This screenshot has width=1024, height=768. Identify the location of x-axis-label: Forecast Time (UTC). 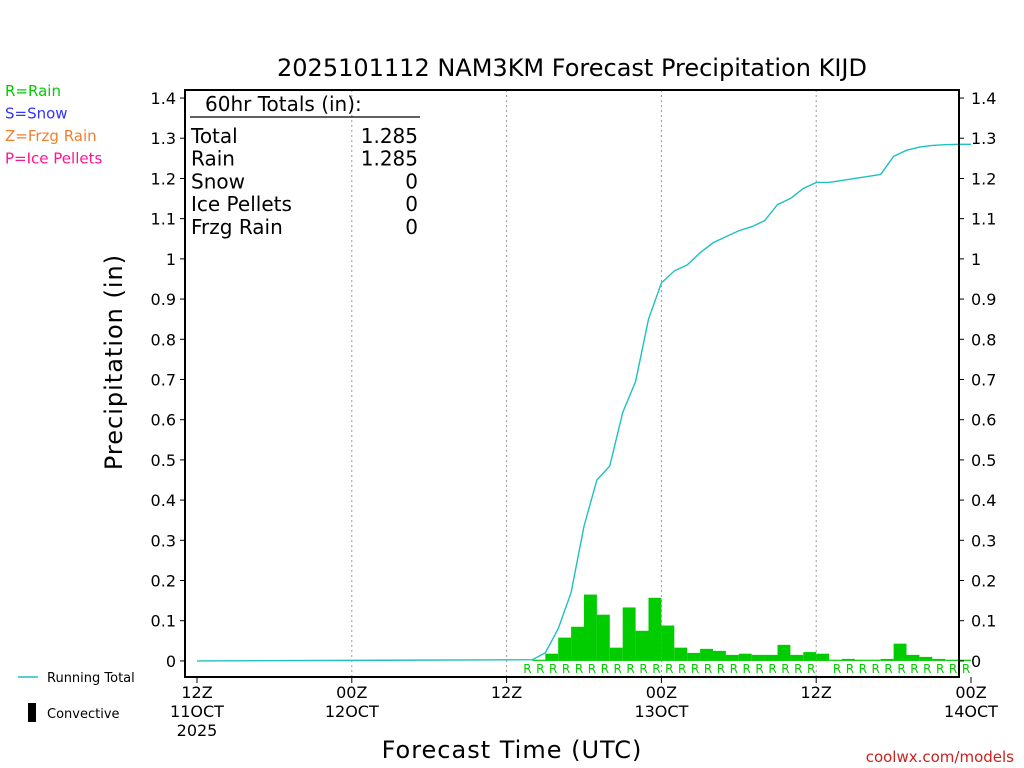
(512, 750).